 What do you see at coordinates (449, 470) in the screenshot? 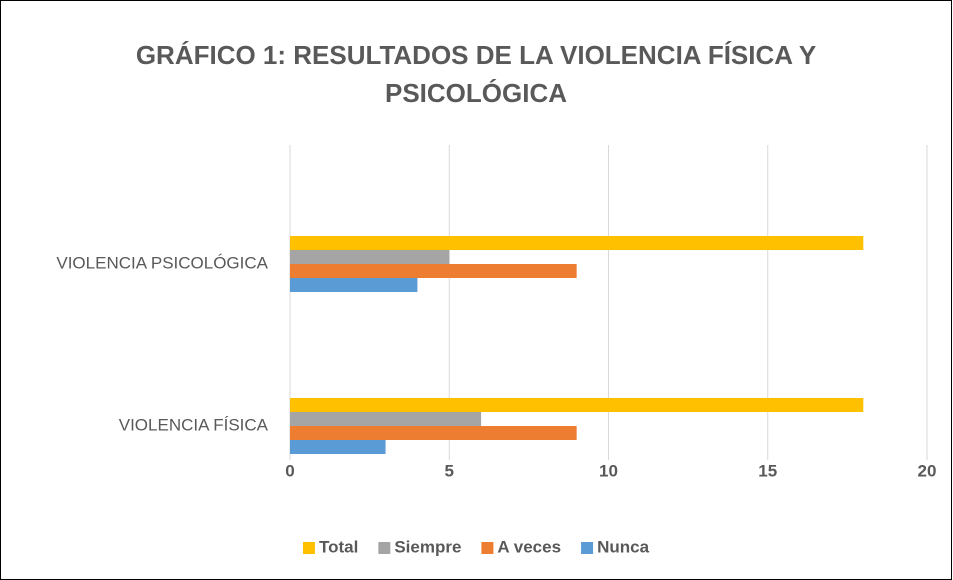
I see `x-tick-label: 5` at bounding box center [449, 470].